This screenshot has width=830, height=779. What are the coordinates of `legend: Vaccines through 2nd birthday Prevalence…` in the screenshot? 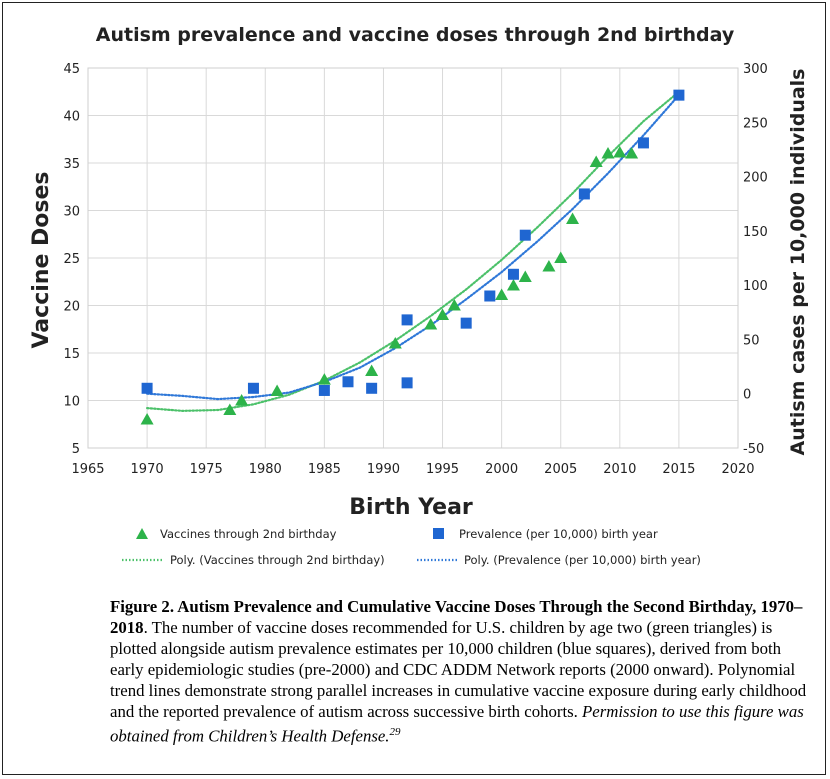 It's located at (411, 547).